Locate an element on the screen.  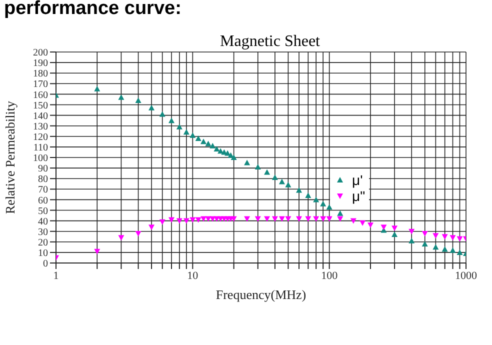
x-tick-label: 100 is located at coordinates (329, 276).